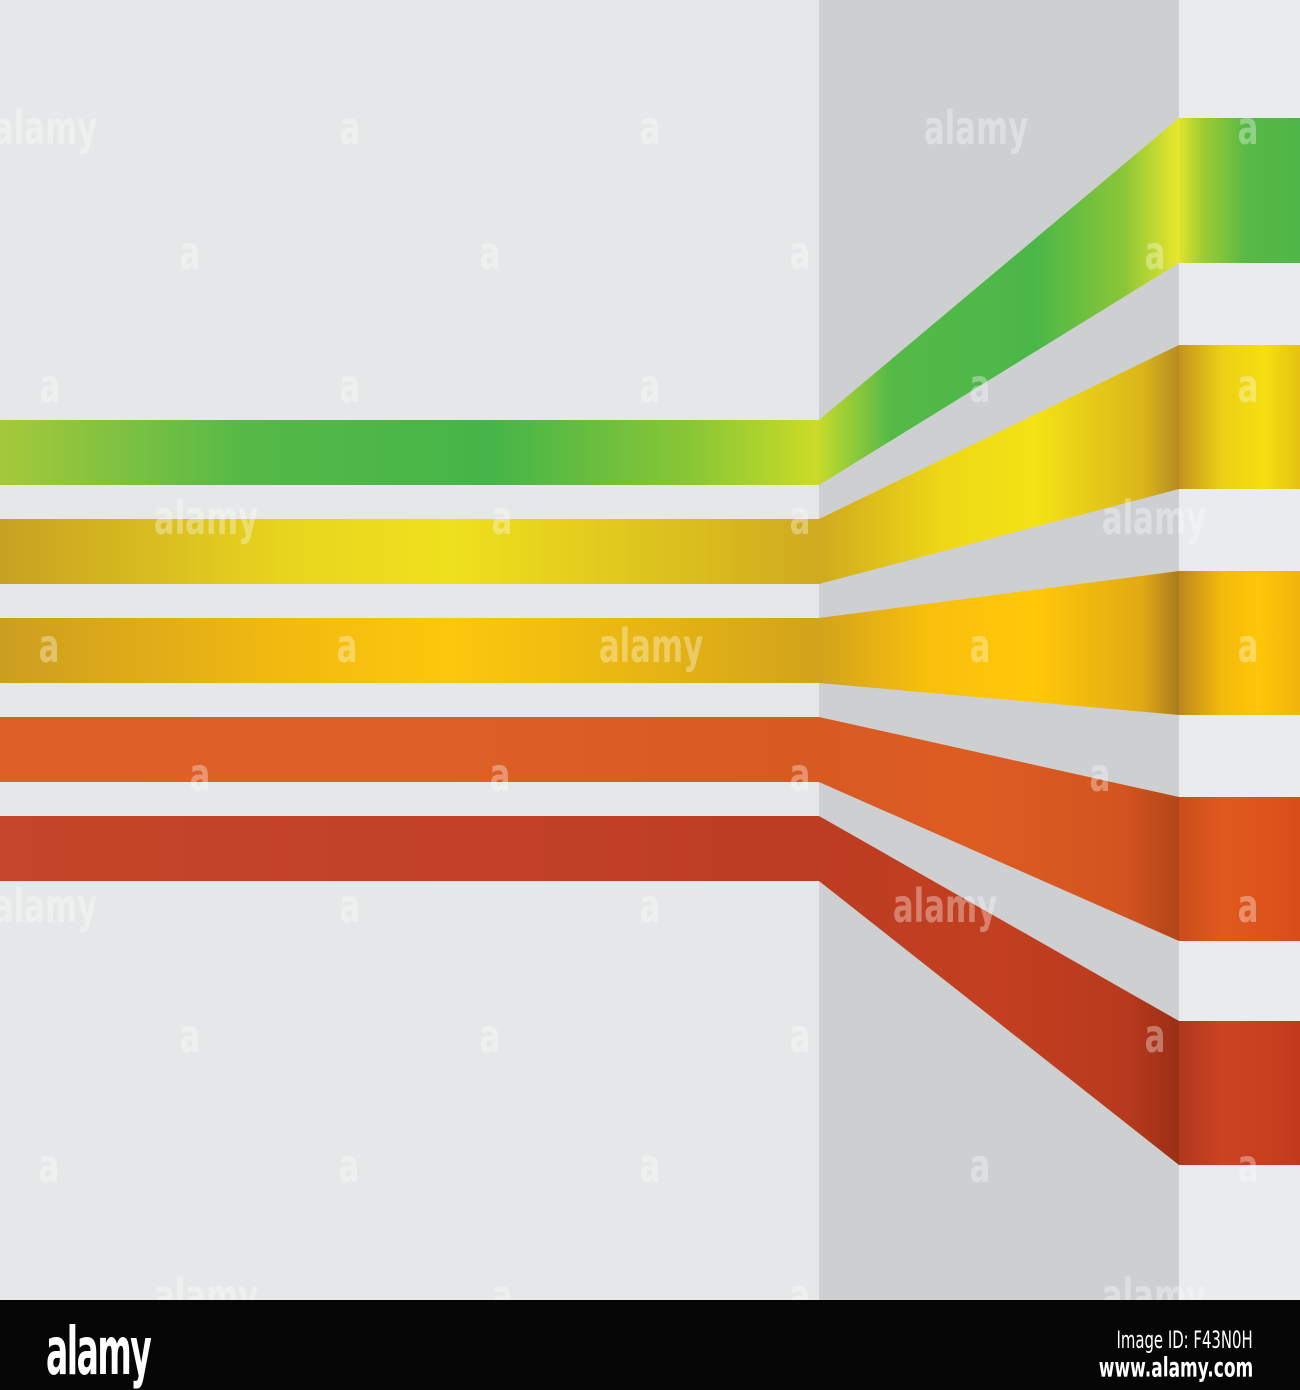 The height and width of the screenshot is (1390, 1300). What do you see at coordinates (409, 749) in the screenshot?
I see `ribbon-orange-left` at bounding box center [409, 749].